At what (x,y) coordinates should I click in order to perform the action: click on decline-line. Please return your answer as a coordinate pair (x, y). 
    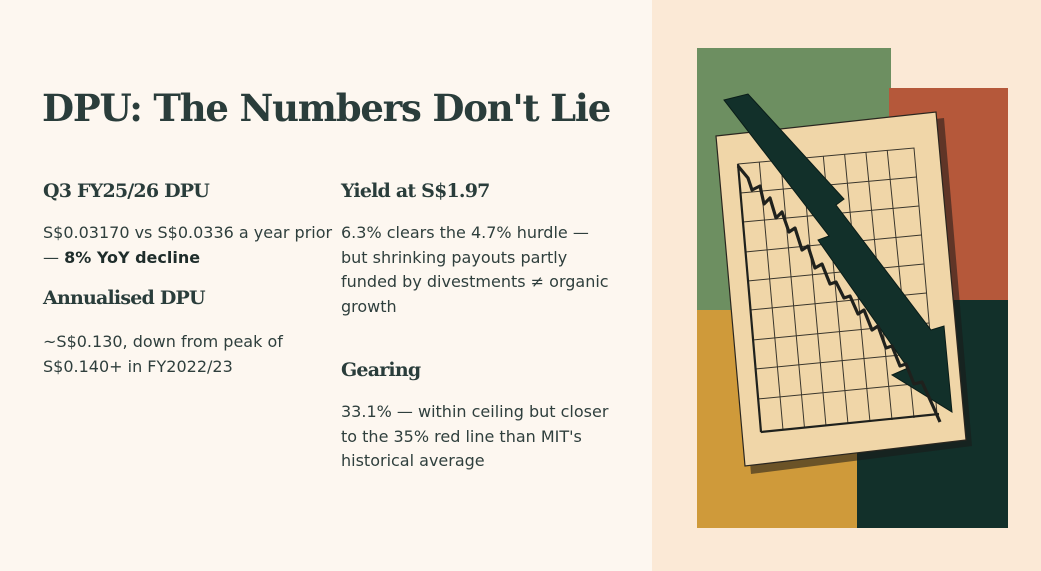
    Looking at the image, I should click on (839, 293).